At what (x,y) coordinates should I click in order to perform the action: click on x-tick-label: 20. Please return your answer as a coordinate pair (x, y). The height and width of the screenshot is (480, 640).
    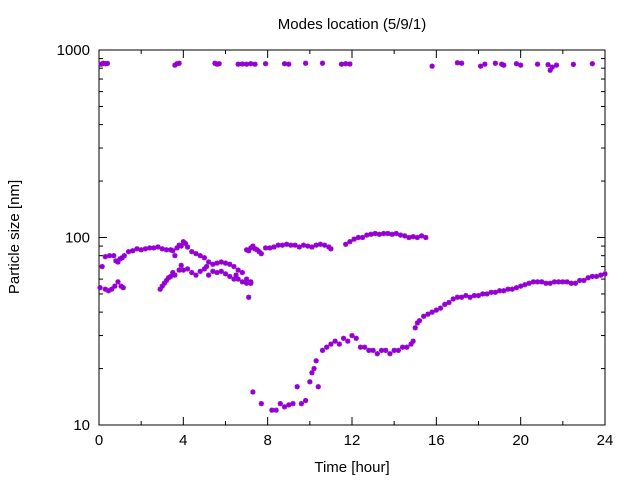
    Looking at the image, I should click on (520, 440).